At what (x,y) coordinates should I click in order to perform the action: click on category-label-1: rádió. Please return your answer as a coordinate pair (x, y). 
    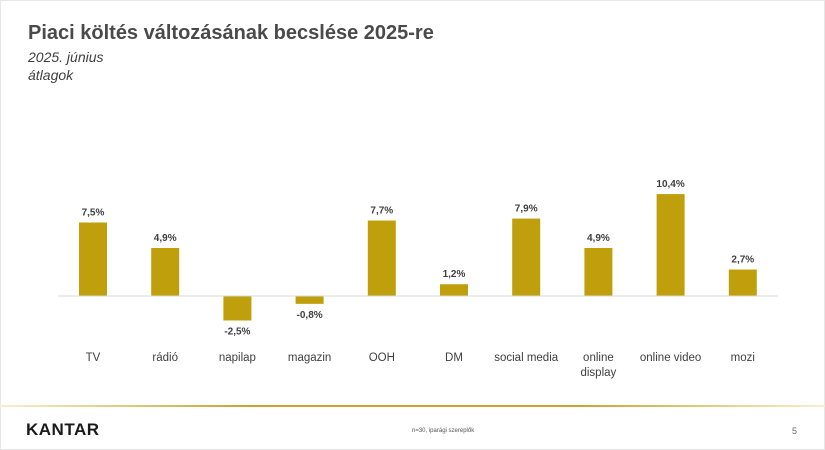
    Looking at the image, I should click on (165, 358).